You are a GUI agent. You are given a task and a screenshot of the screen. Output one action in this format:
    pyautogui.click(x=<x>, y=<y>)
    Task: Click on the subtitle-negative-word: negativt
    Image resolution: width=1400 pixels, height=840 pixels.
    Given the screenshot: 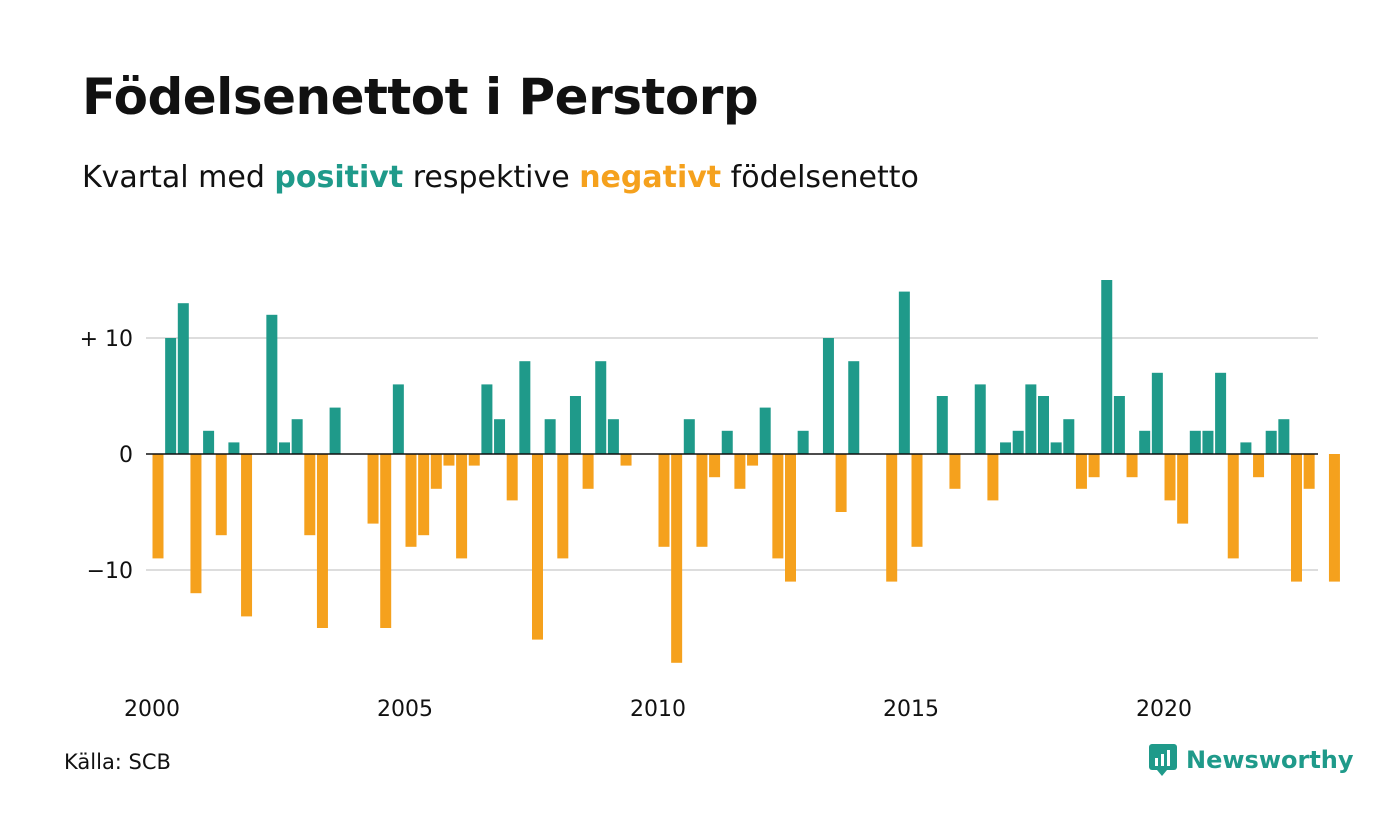 What is the action you would take?
    pyautogui.click(x=650, y=177)
    